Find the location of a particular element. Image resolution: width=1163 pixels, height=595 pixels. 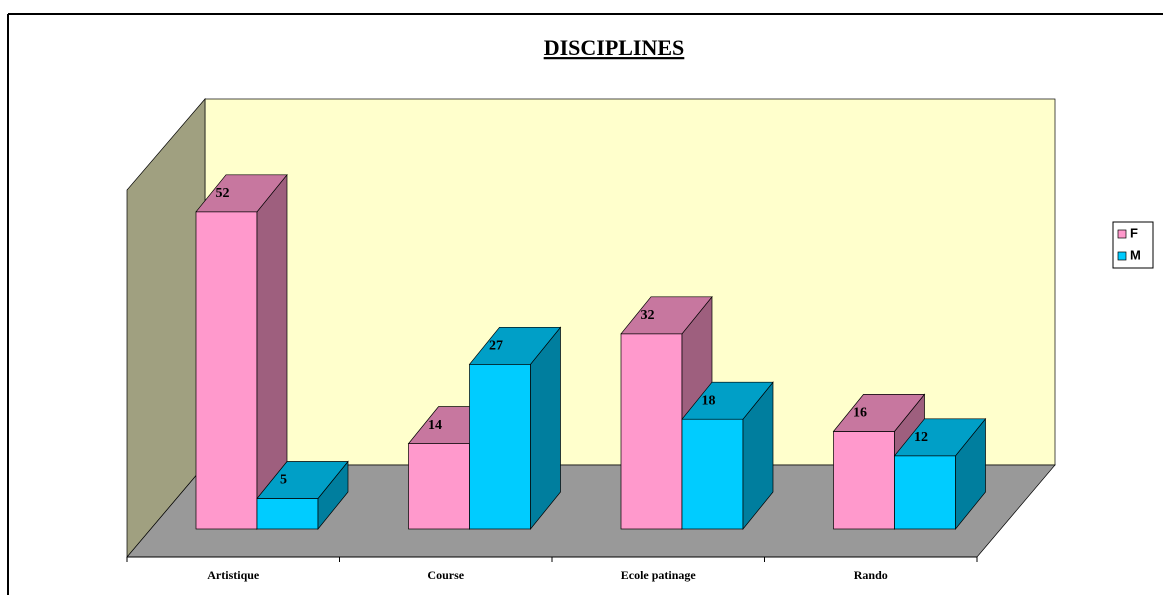

value-label: 27 is located at coordinates (496, 346).